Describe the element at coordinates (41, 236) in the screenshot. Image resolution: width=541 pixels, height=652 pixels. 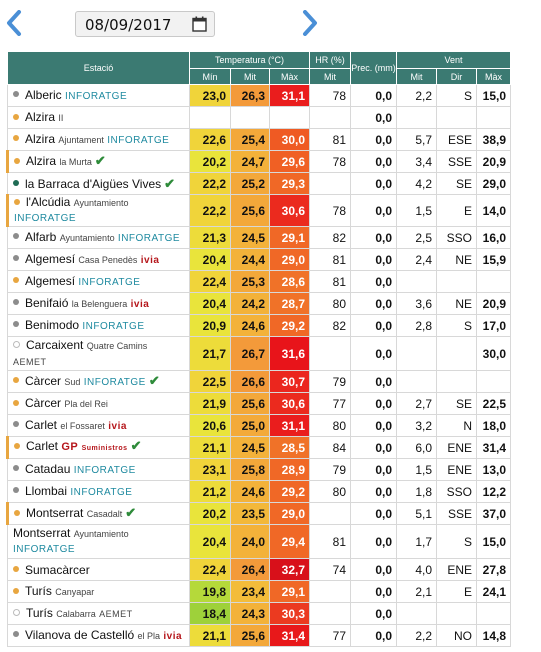
I see `station-name: Alfarb` at that location.